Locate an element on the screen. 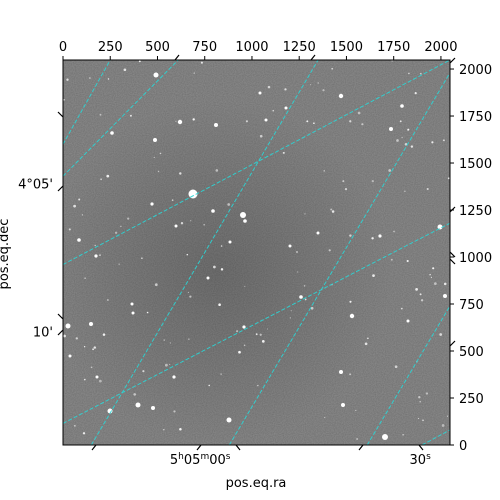 The width and height of the screenshot is (500, 500). top-tick-label: 1250 is located at coordinates (299, 47).